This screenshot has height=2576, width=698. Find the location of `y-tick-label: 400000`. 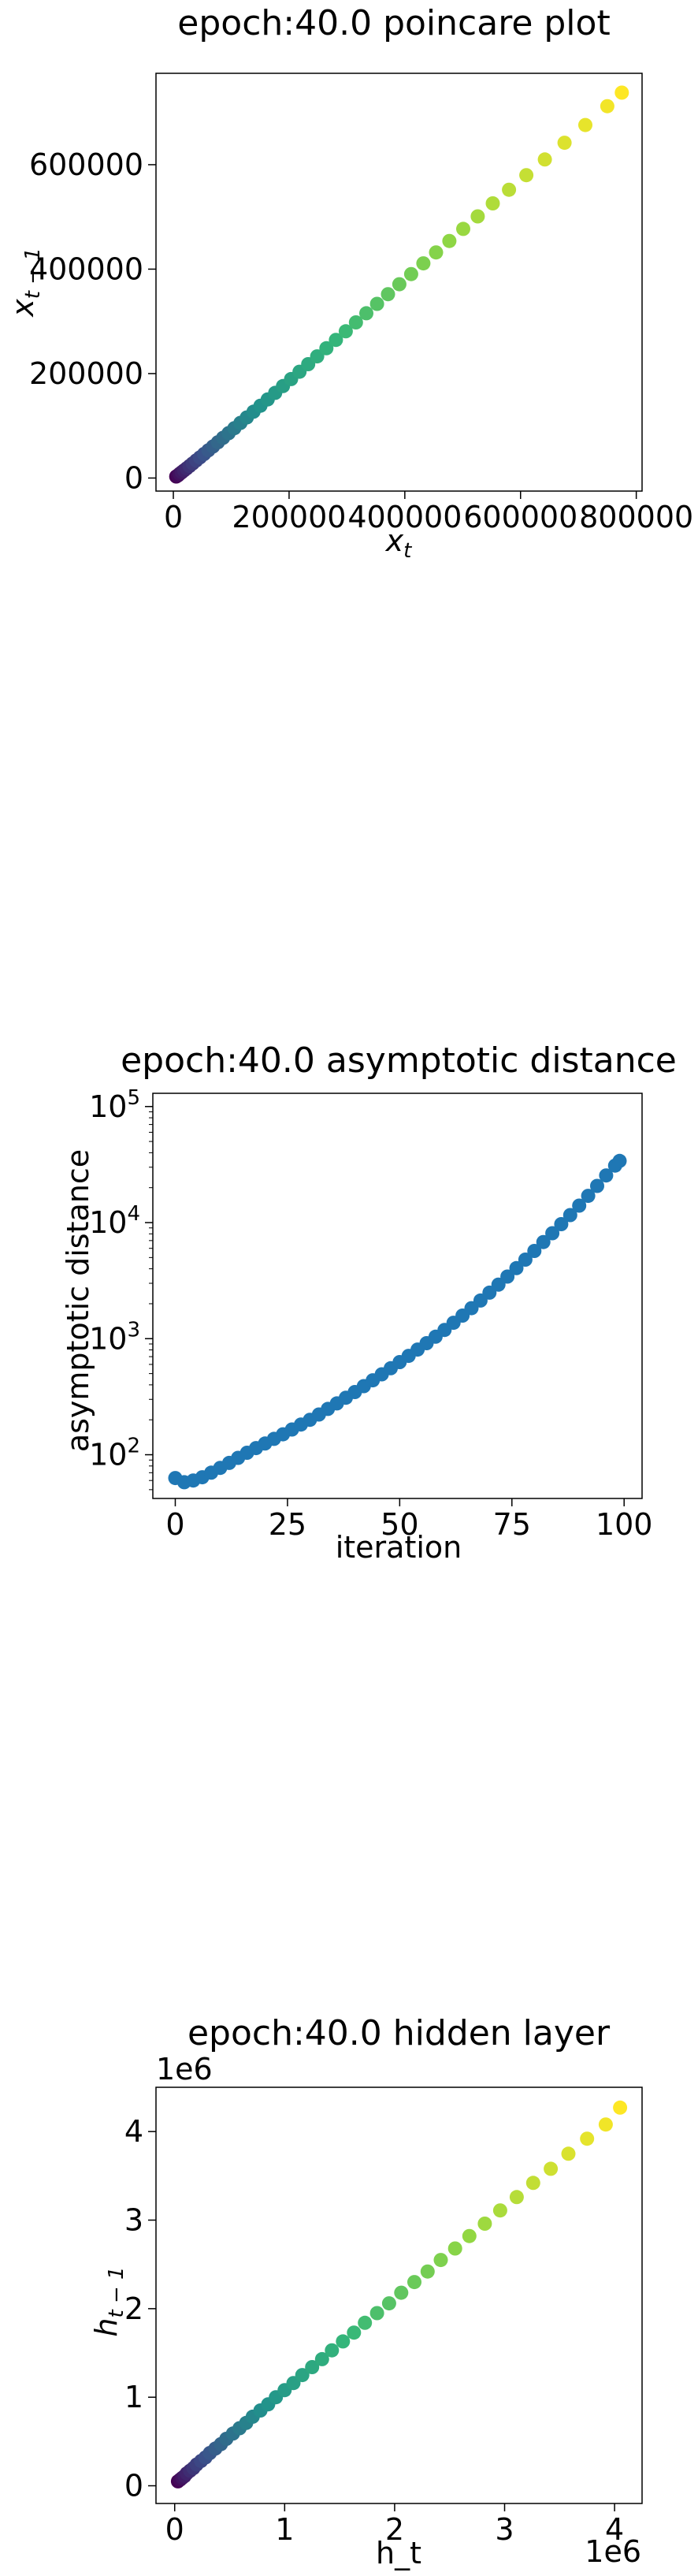

y-tick-label: 400000 is located at coordinates (86, 268).